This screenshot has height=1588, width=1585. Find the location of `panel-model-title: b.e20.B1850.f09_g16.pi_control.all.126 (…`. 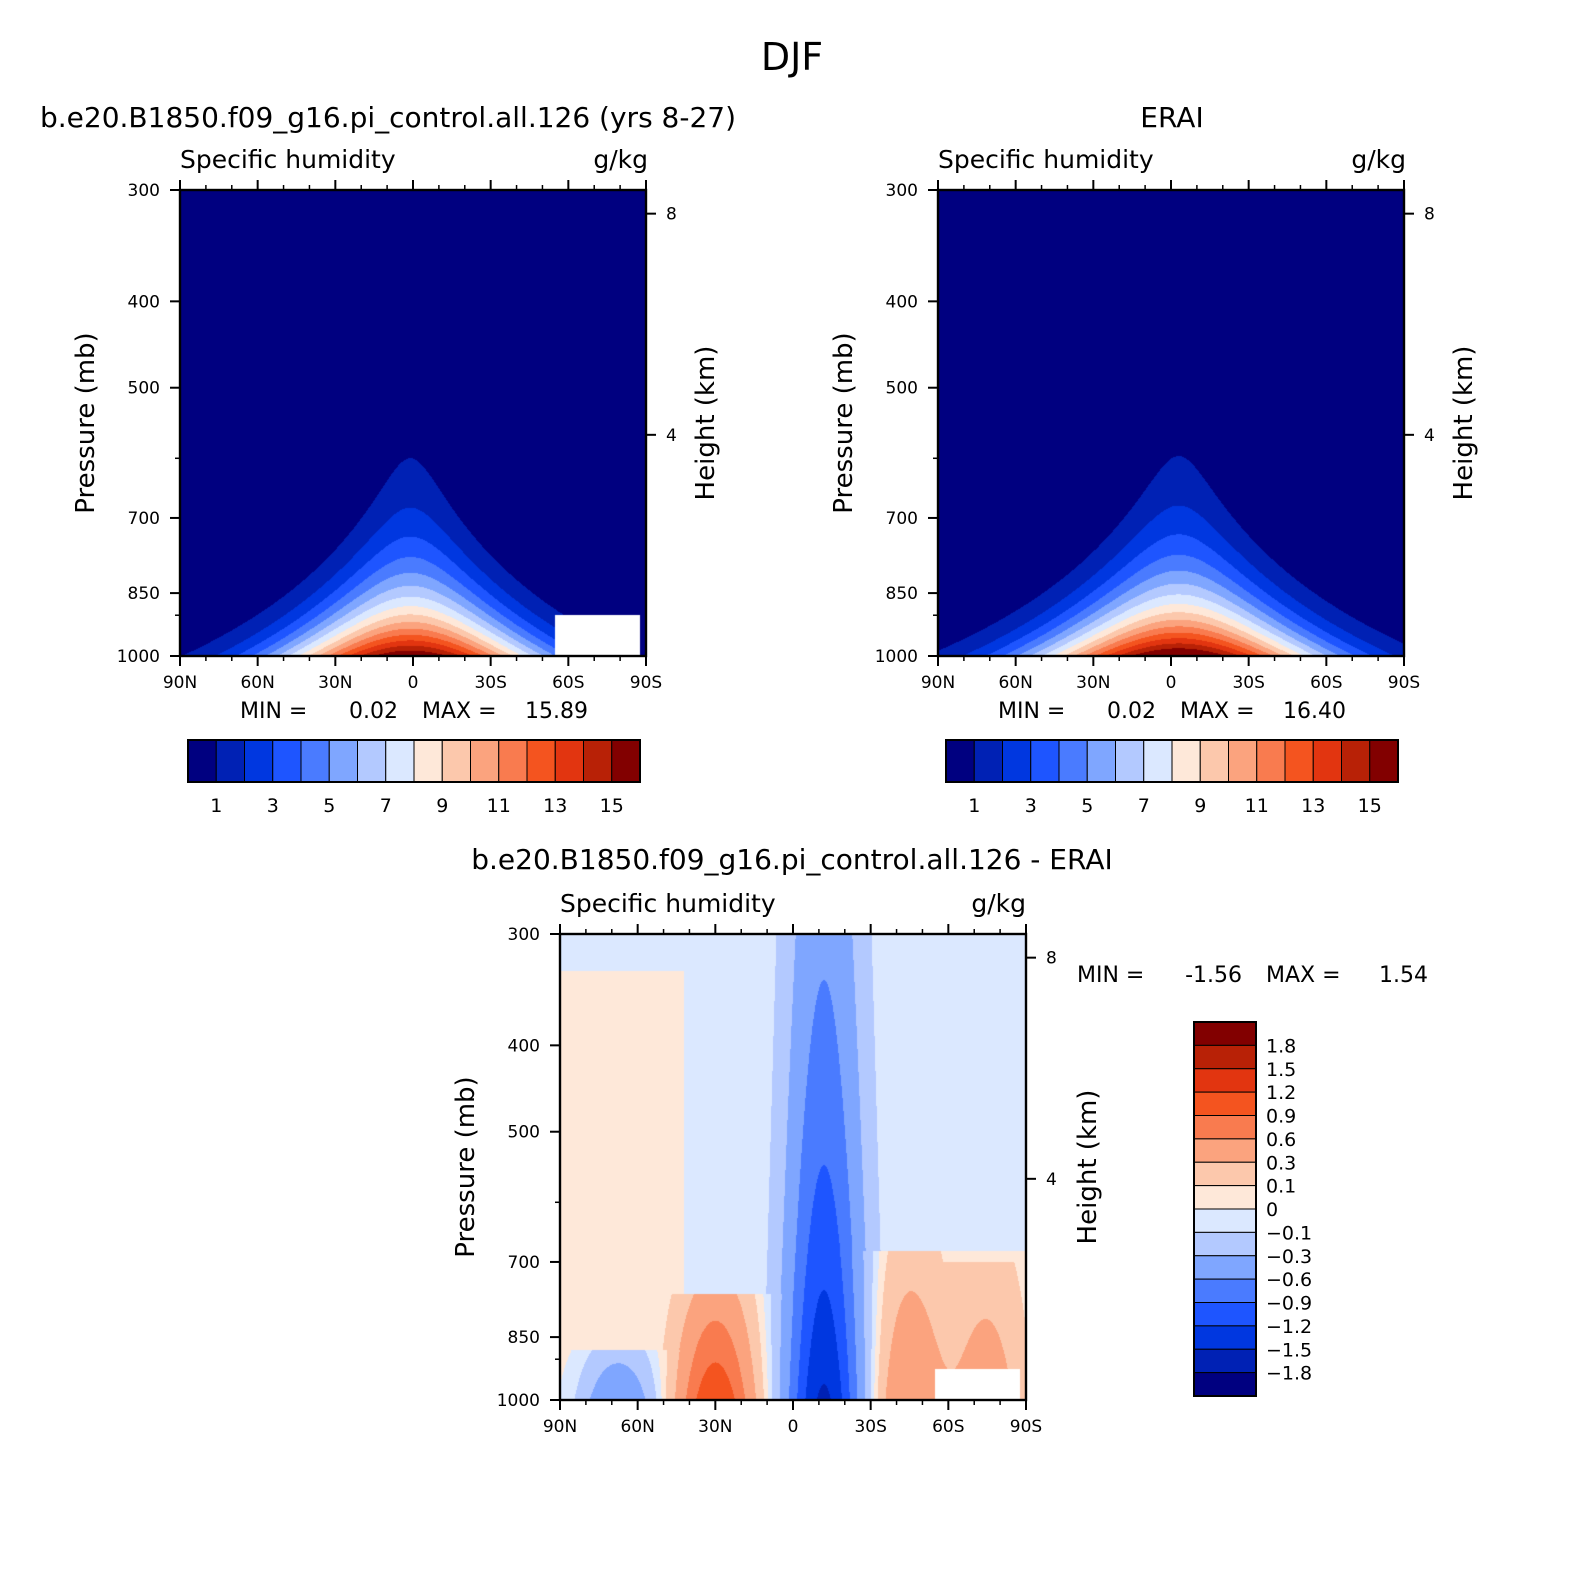

panel-model-title: b.e20.B1850.f09_g16.pi_control.all.126 (… is located at coordinates (388, 117).